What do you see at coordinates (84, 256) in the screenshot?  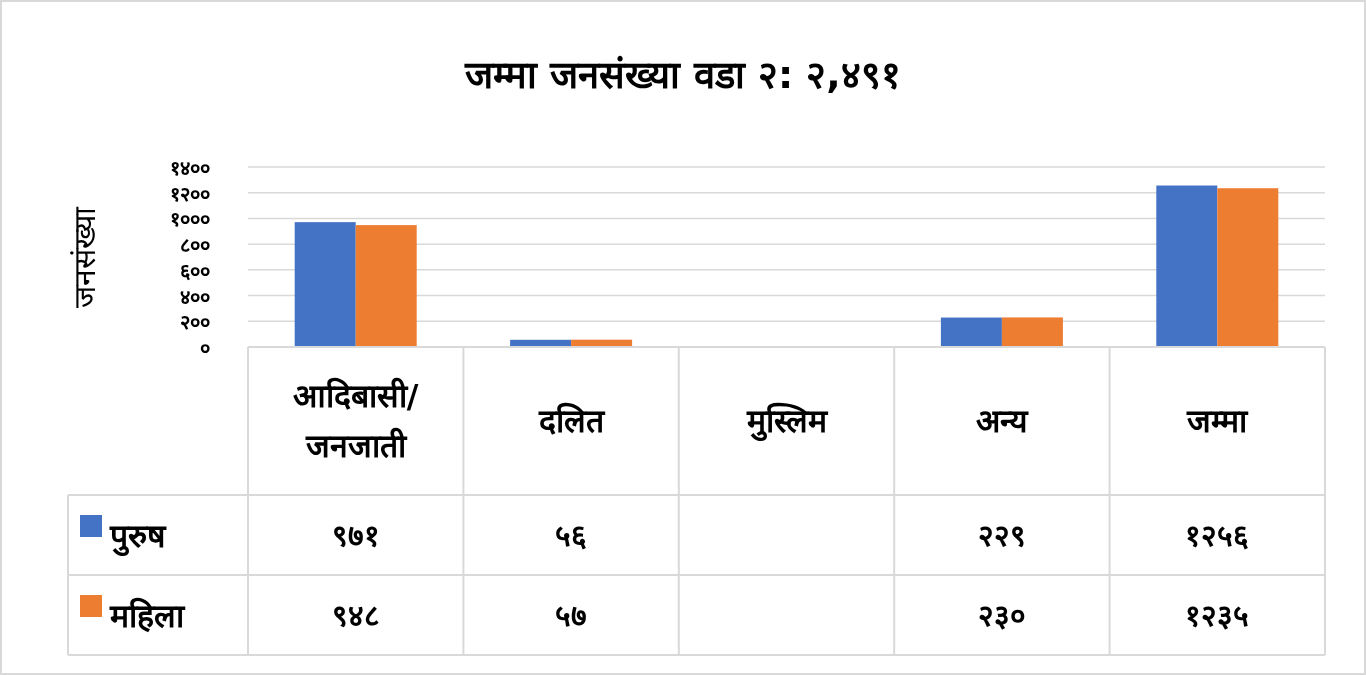 I see `y-axis-title: जनसंख्या` at bounding box center [84, 256].